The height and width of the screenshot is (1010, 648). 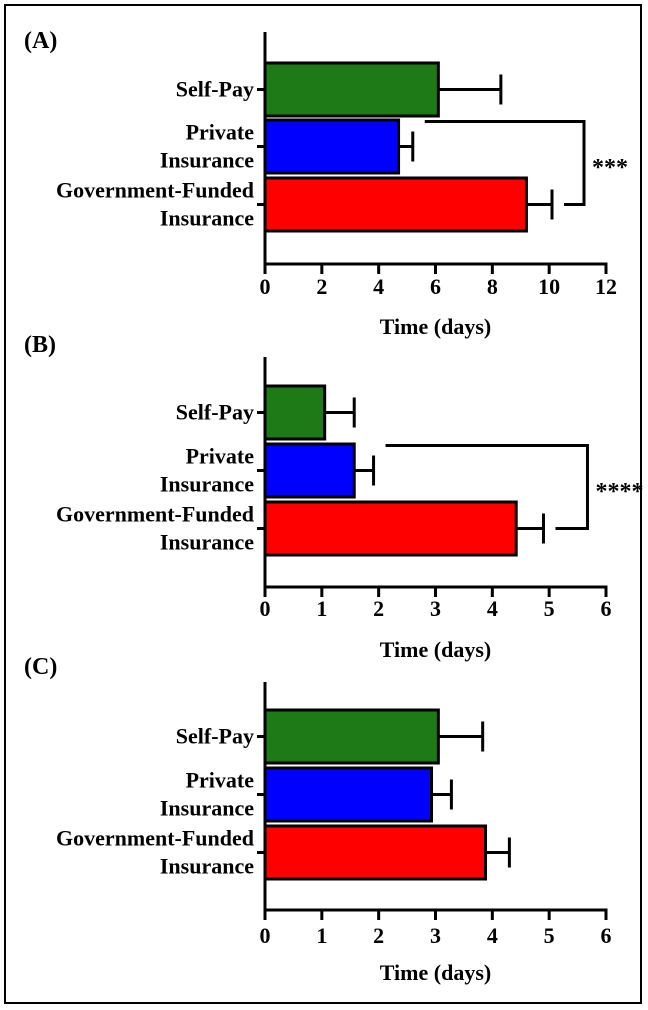 What do you see at coordinates (549, 286) in the screenshot?
I see `x-tick-label: 10` at bounding box center [549, 286].